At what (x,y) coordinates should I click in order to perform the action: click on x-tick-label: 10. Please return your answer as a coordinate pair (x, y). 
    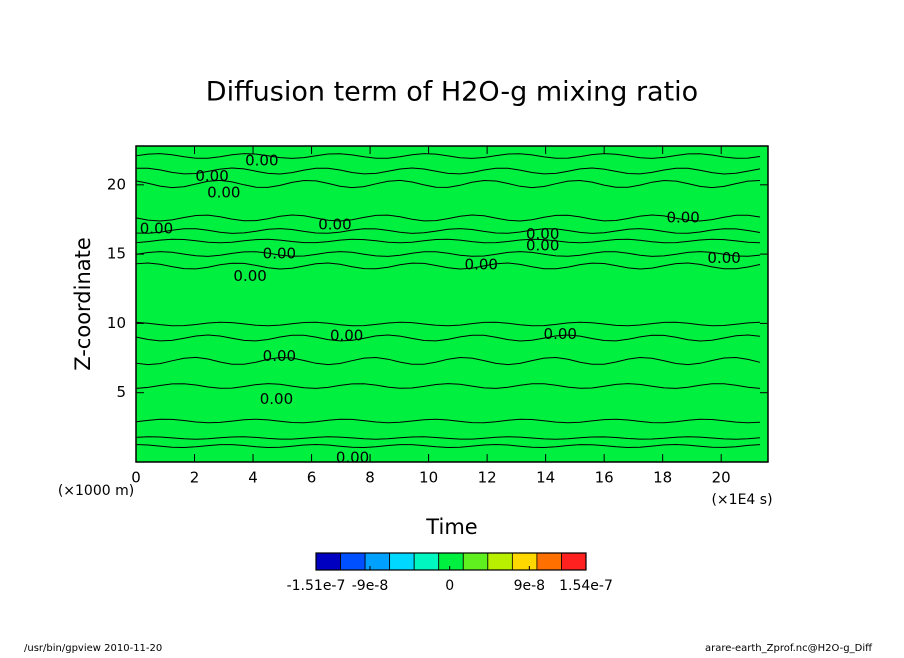
    Looking at the image, I should click on (428, 478).